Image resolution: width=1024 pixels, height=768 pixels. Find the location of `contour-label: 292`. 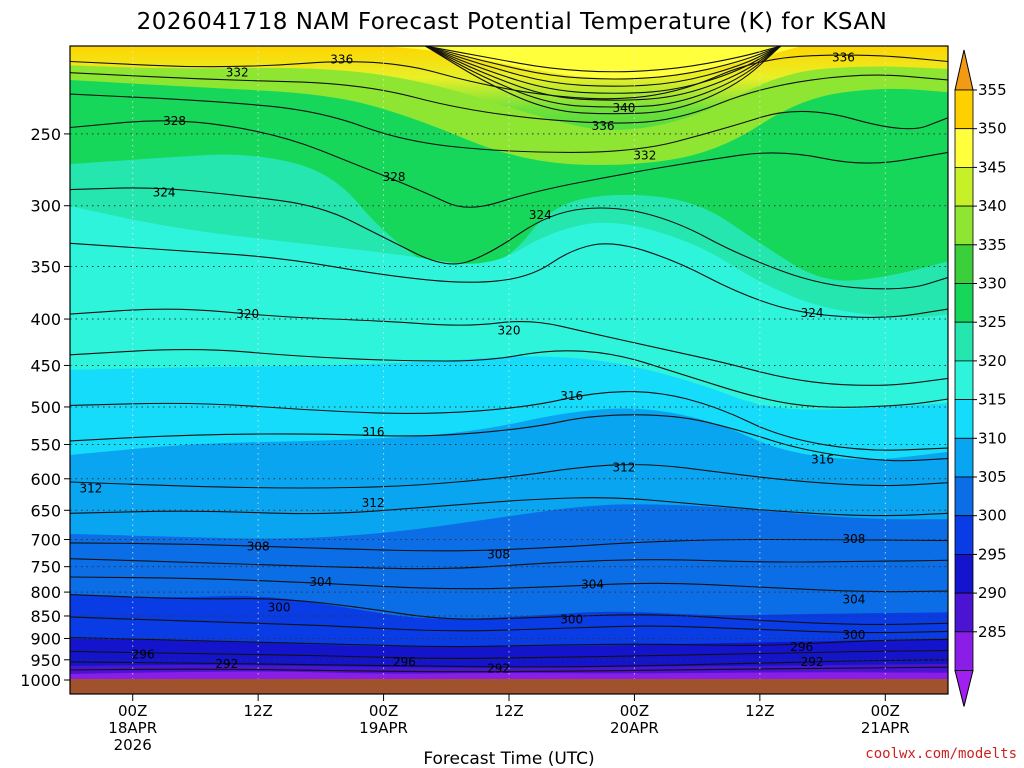

contour-label: 292 is located at coordinates (498, 668).